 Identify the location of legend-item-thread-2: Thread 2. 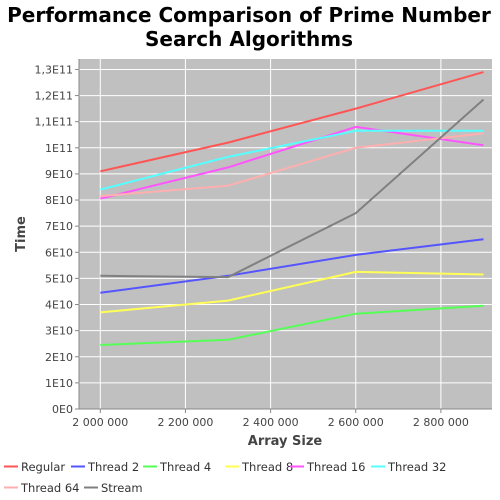
(105, 467).